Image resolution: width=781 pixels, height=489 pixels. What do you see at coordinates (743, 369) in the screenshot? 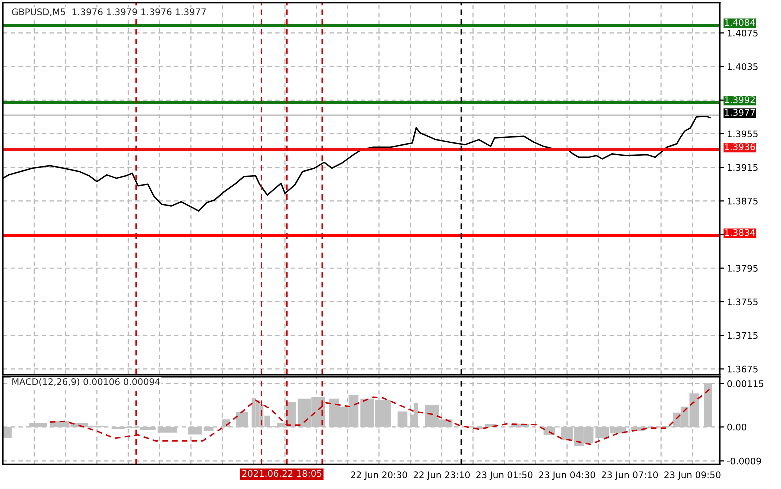
I see `y-tick-label: 1.3675` at bounding box center [743, 369].